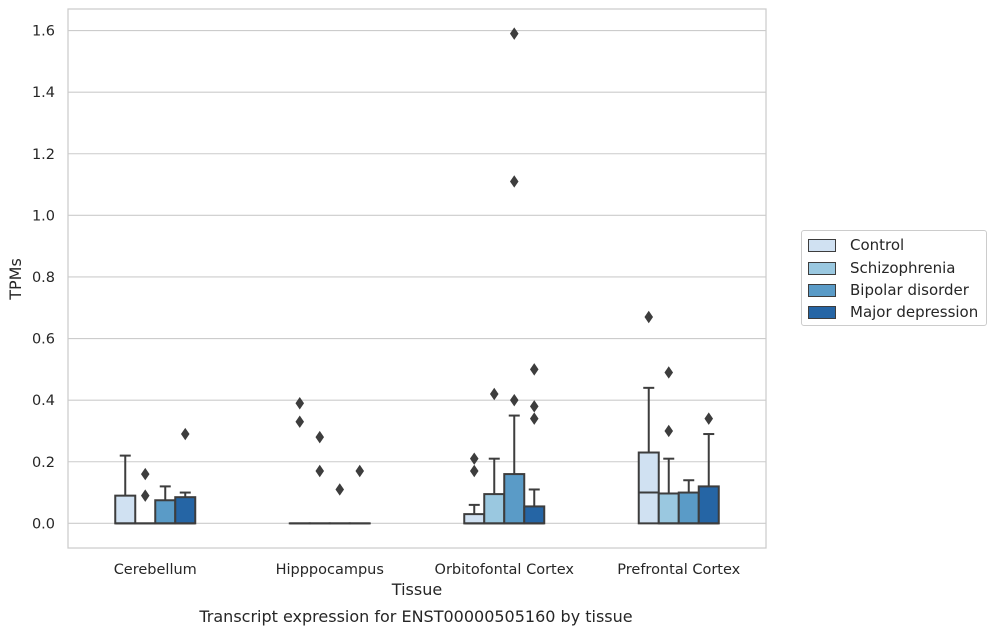 The height and width of the screenshot is (638, 997). Describe the element at coordinates (43, 155) in the screenshot. I see `y-tick-label: 1.2` at that location.